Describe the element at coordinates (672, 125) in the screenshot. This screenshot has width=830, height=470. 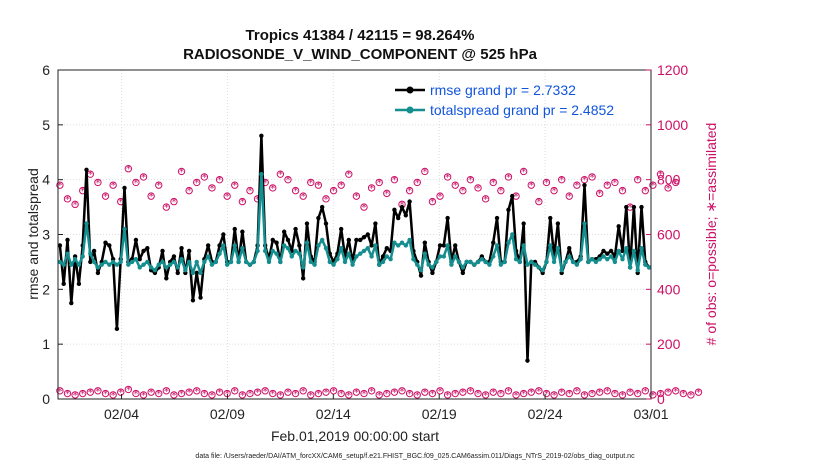
I see `y-right-tick-label: 1000` at that location.